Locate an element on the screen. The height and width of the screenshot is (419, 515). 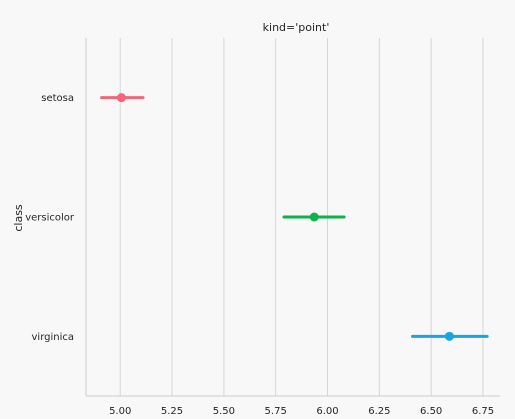
category-label-virginica: virginica is located at coordinates (53, 337).